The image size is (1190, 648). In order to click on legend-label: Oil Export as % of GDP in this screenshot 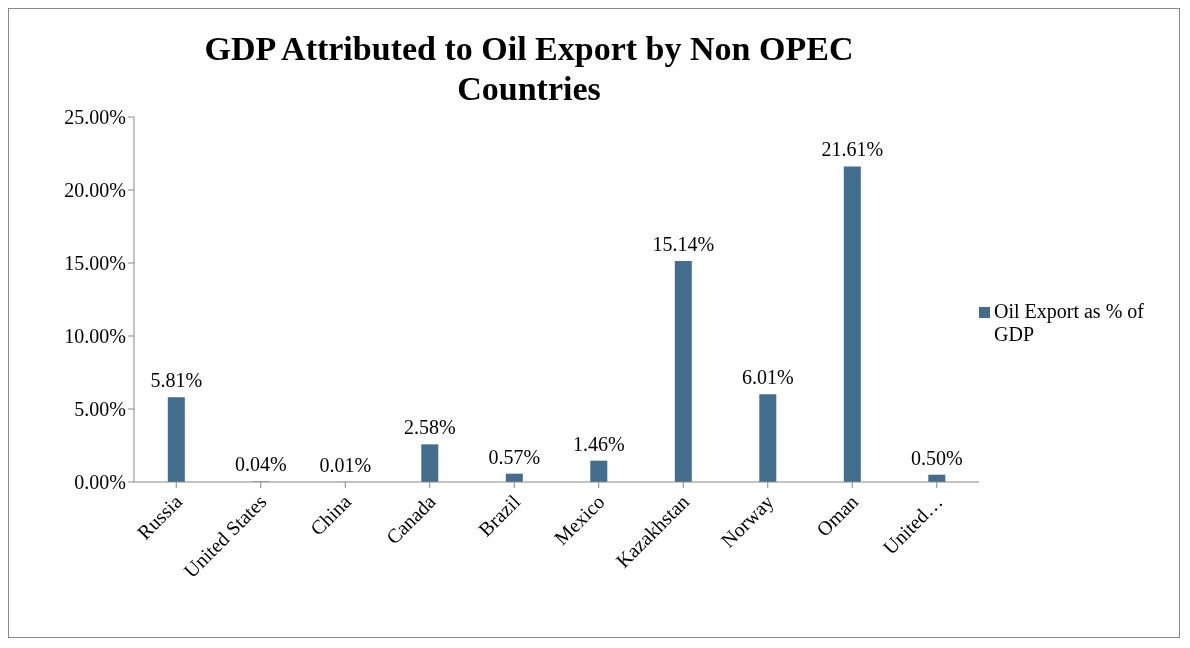, I will do `click(1069, 323)`.